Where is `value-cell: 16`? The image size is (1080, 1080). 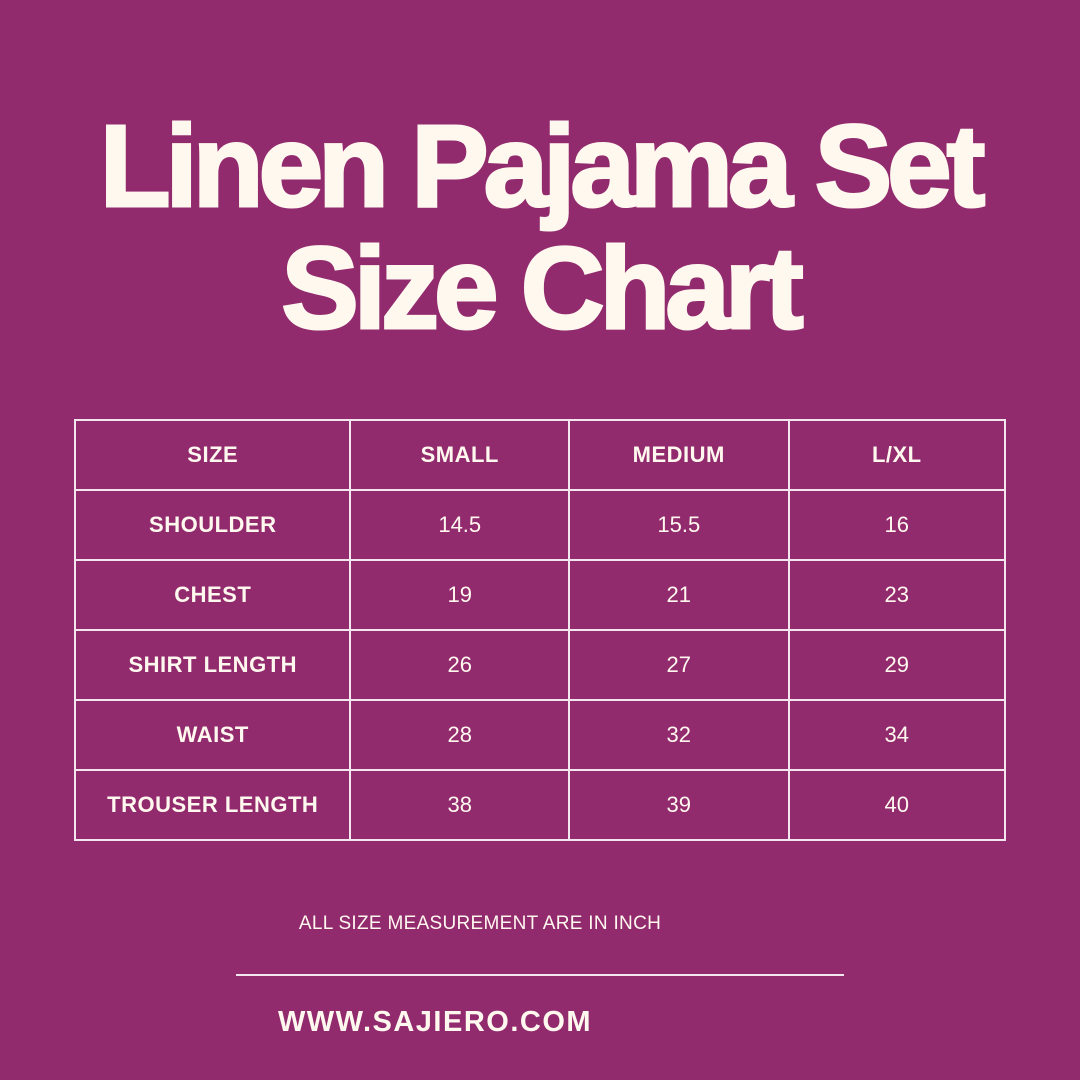 value-cell: 16 is located at coordinates (897, 525).